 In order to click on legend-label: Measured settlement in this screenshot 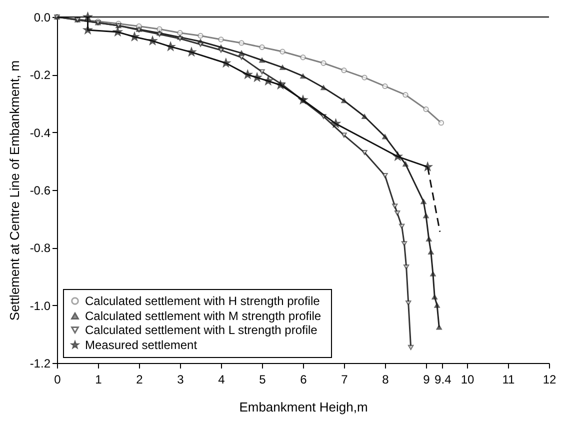, I will do `click(141, 345)`.